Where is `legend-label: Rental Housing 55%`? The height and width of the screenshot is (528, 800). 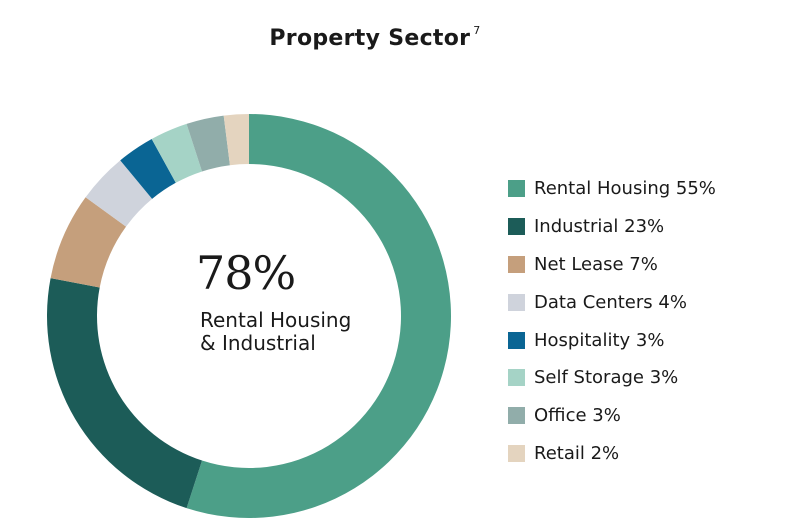
legend-label: Rental Housing 55% is located at coordinates (625, 189).